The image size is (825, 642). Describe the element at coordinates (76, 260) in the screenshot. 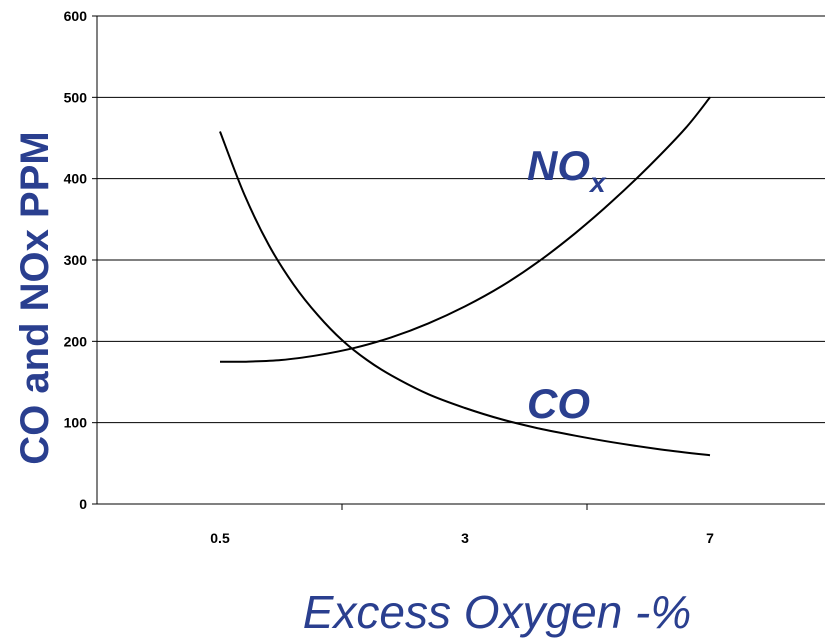

I see `y-tick-label: 300` at that location.